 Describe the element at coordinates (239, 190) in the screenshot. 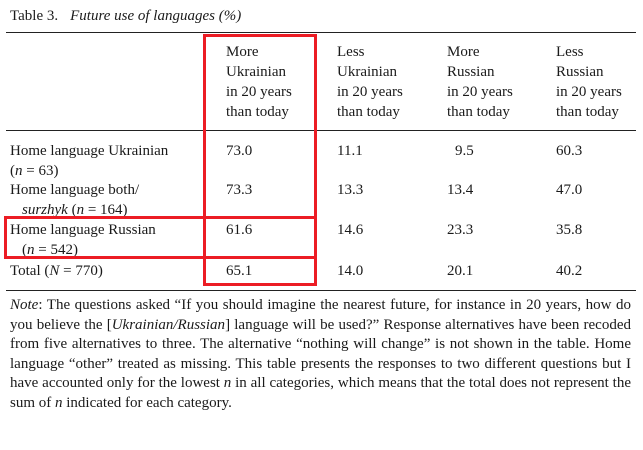

I see `table-cell: 73.3` at that location.